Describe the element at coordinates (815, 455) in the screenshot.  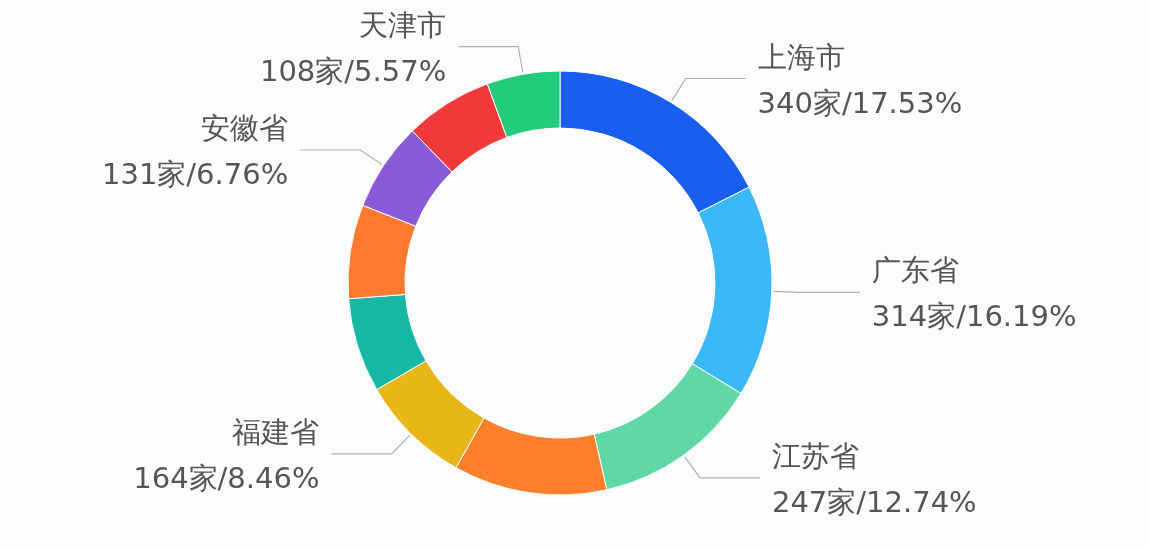
I see `slice-label: 江苏省` at that location.